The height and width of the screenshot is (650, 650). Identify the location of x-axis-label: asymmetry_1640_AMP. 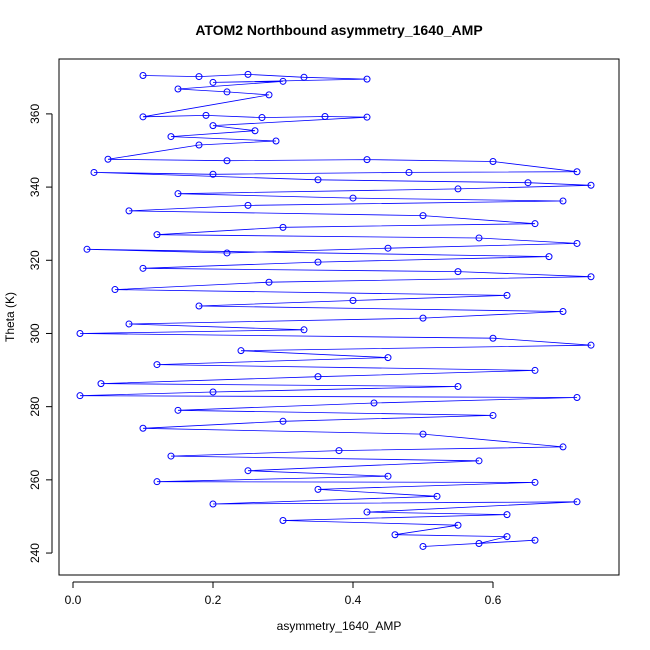
(339, 626).